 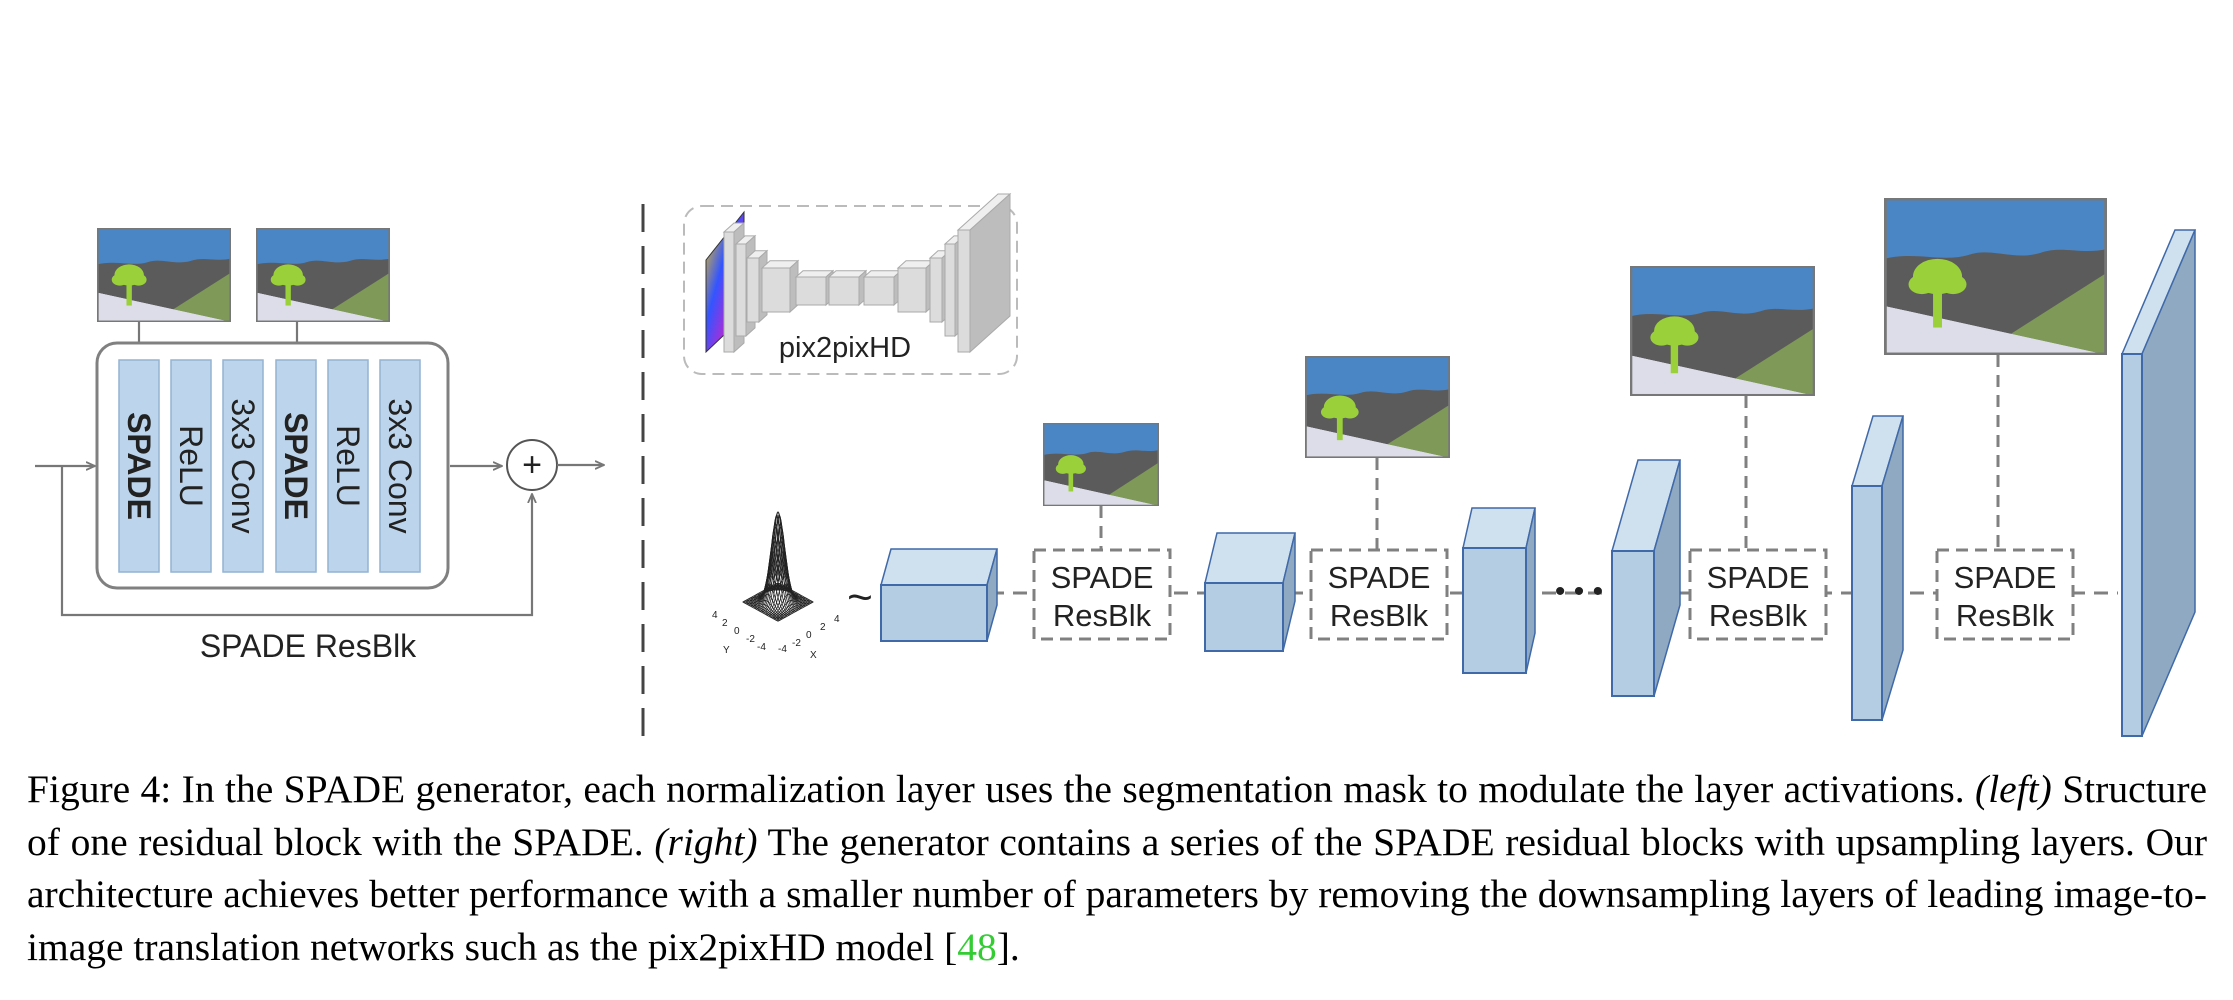 I want to click on caption-right-tag: (right), so click(x=706, y=841).